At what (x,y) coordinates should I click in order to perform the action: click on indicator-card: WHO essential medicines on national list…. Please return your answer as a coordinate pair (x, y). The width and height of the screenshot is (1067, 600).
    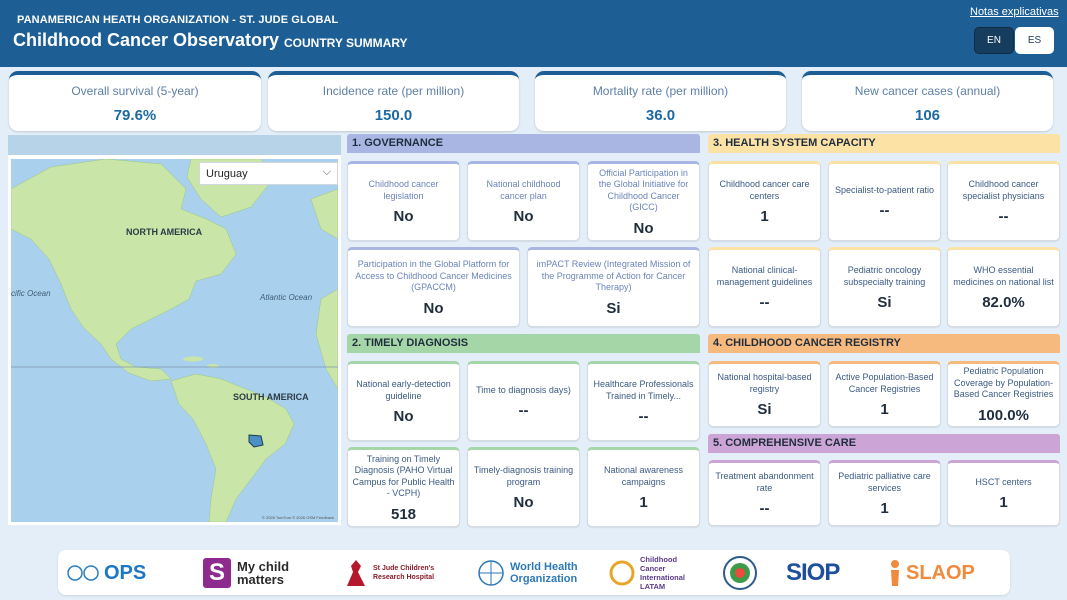
    Looking at the image, I should click on (1003, 287).